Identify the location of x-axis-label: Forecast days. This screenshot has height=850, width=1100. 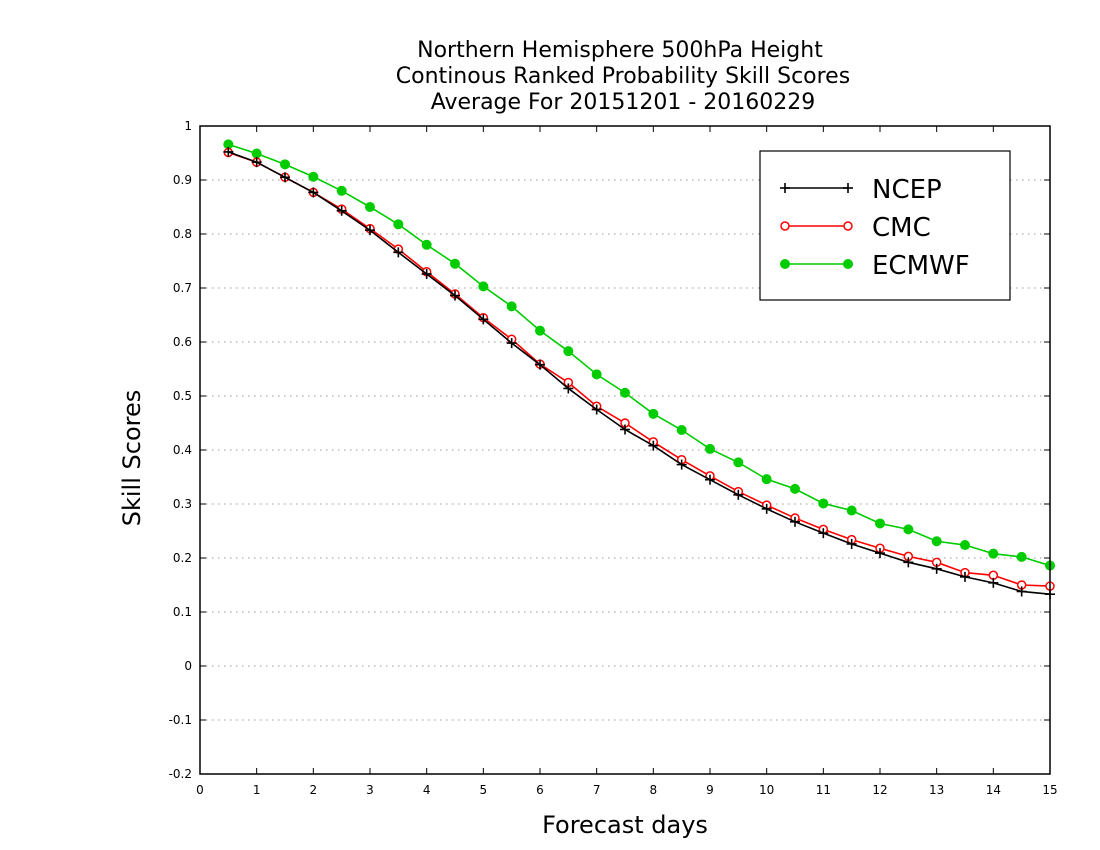
(625, 825).